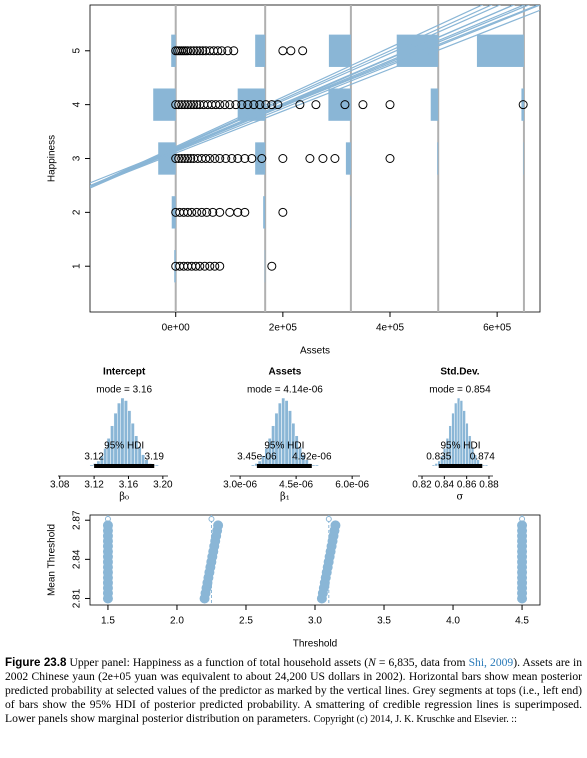 This screenshot has height=758, width=587. I want to click on x-tick-label: 3.16, so click(129, 485).